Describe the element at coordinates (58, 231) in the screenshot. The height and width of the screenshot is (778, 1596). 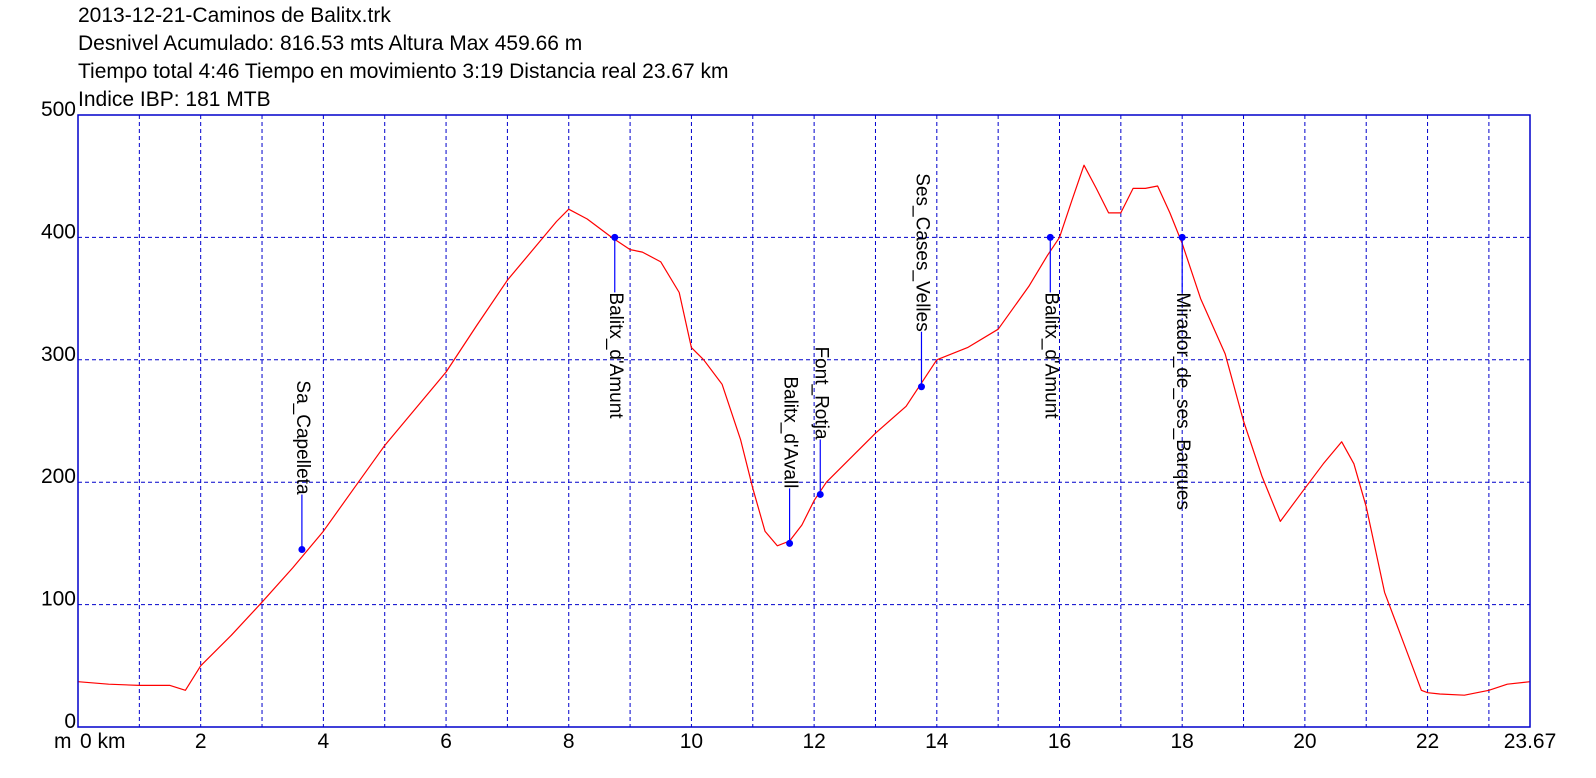
I see `y-tick-label: 400` at that location.